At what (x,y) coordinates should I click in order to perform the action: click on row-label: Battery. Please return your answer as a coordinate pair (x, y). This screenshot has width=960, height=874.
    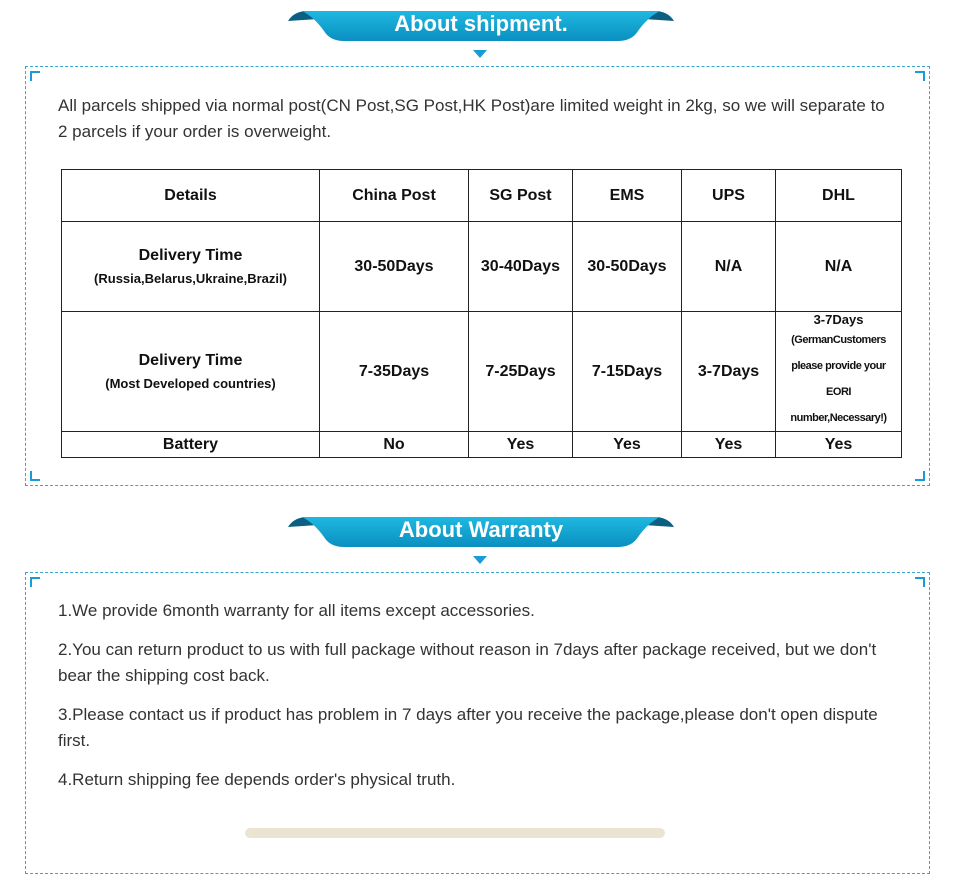
    Looking at the image, I should click on (190, 444).